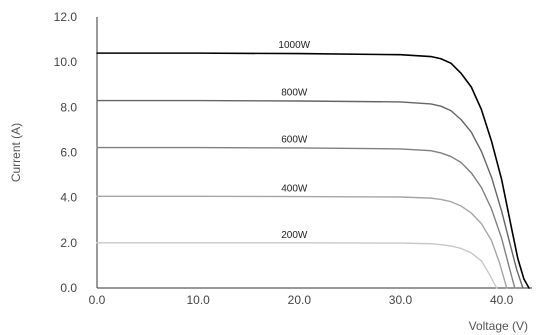 This screenshot has height=335, width=538. Describe the element at coordinates (502, 300) in the screenshot. I see `x-tick-label: 40.0` at that location.